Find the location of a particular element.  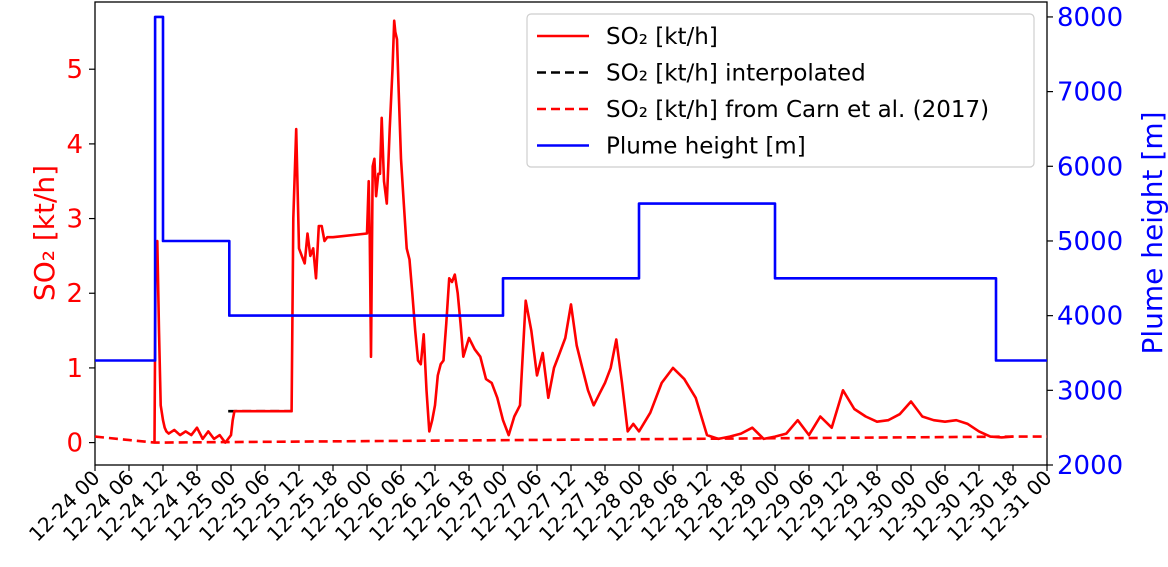

y-axis-right: 2000 3000 4000 5000 6000 7000 8000 is located at coordinates (1085, 242).